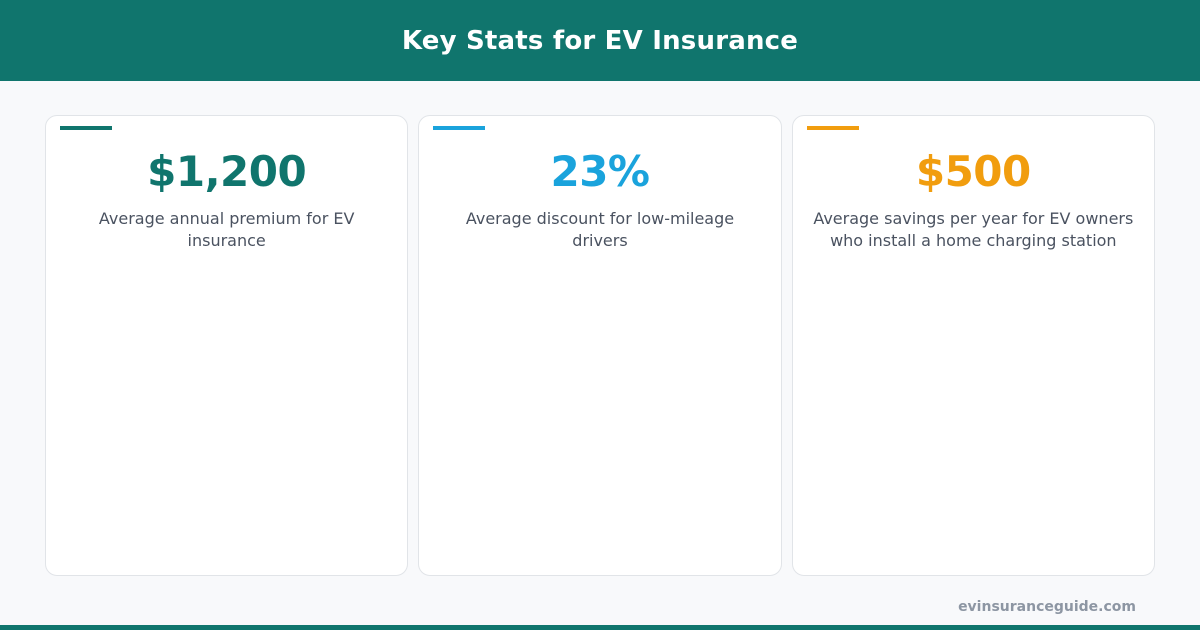  I want to click on stat-description: Average annual premium for EV insurance, so click(226, 229).